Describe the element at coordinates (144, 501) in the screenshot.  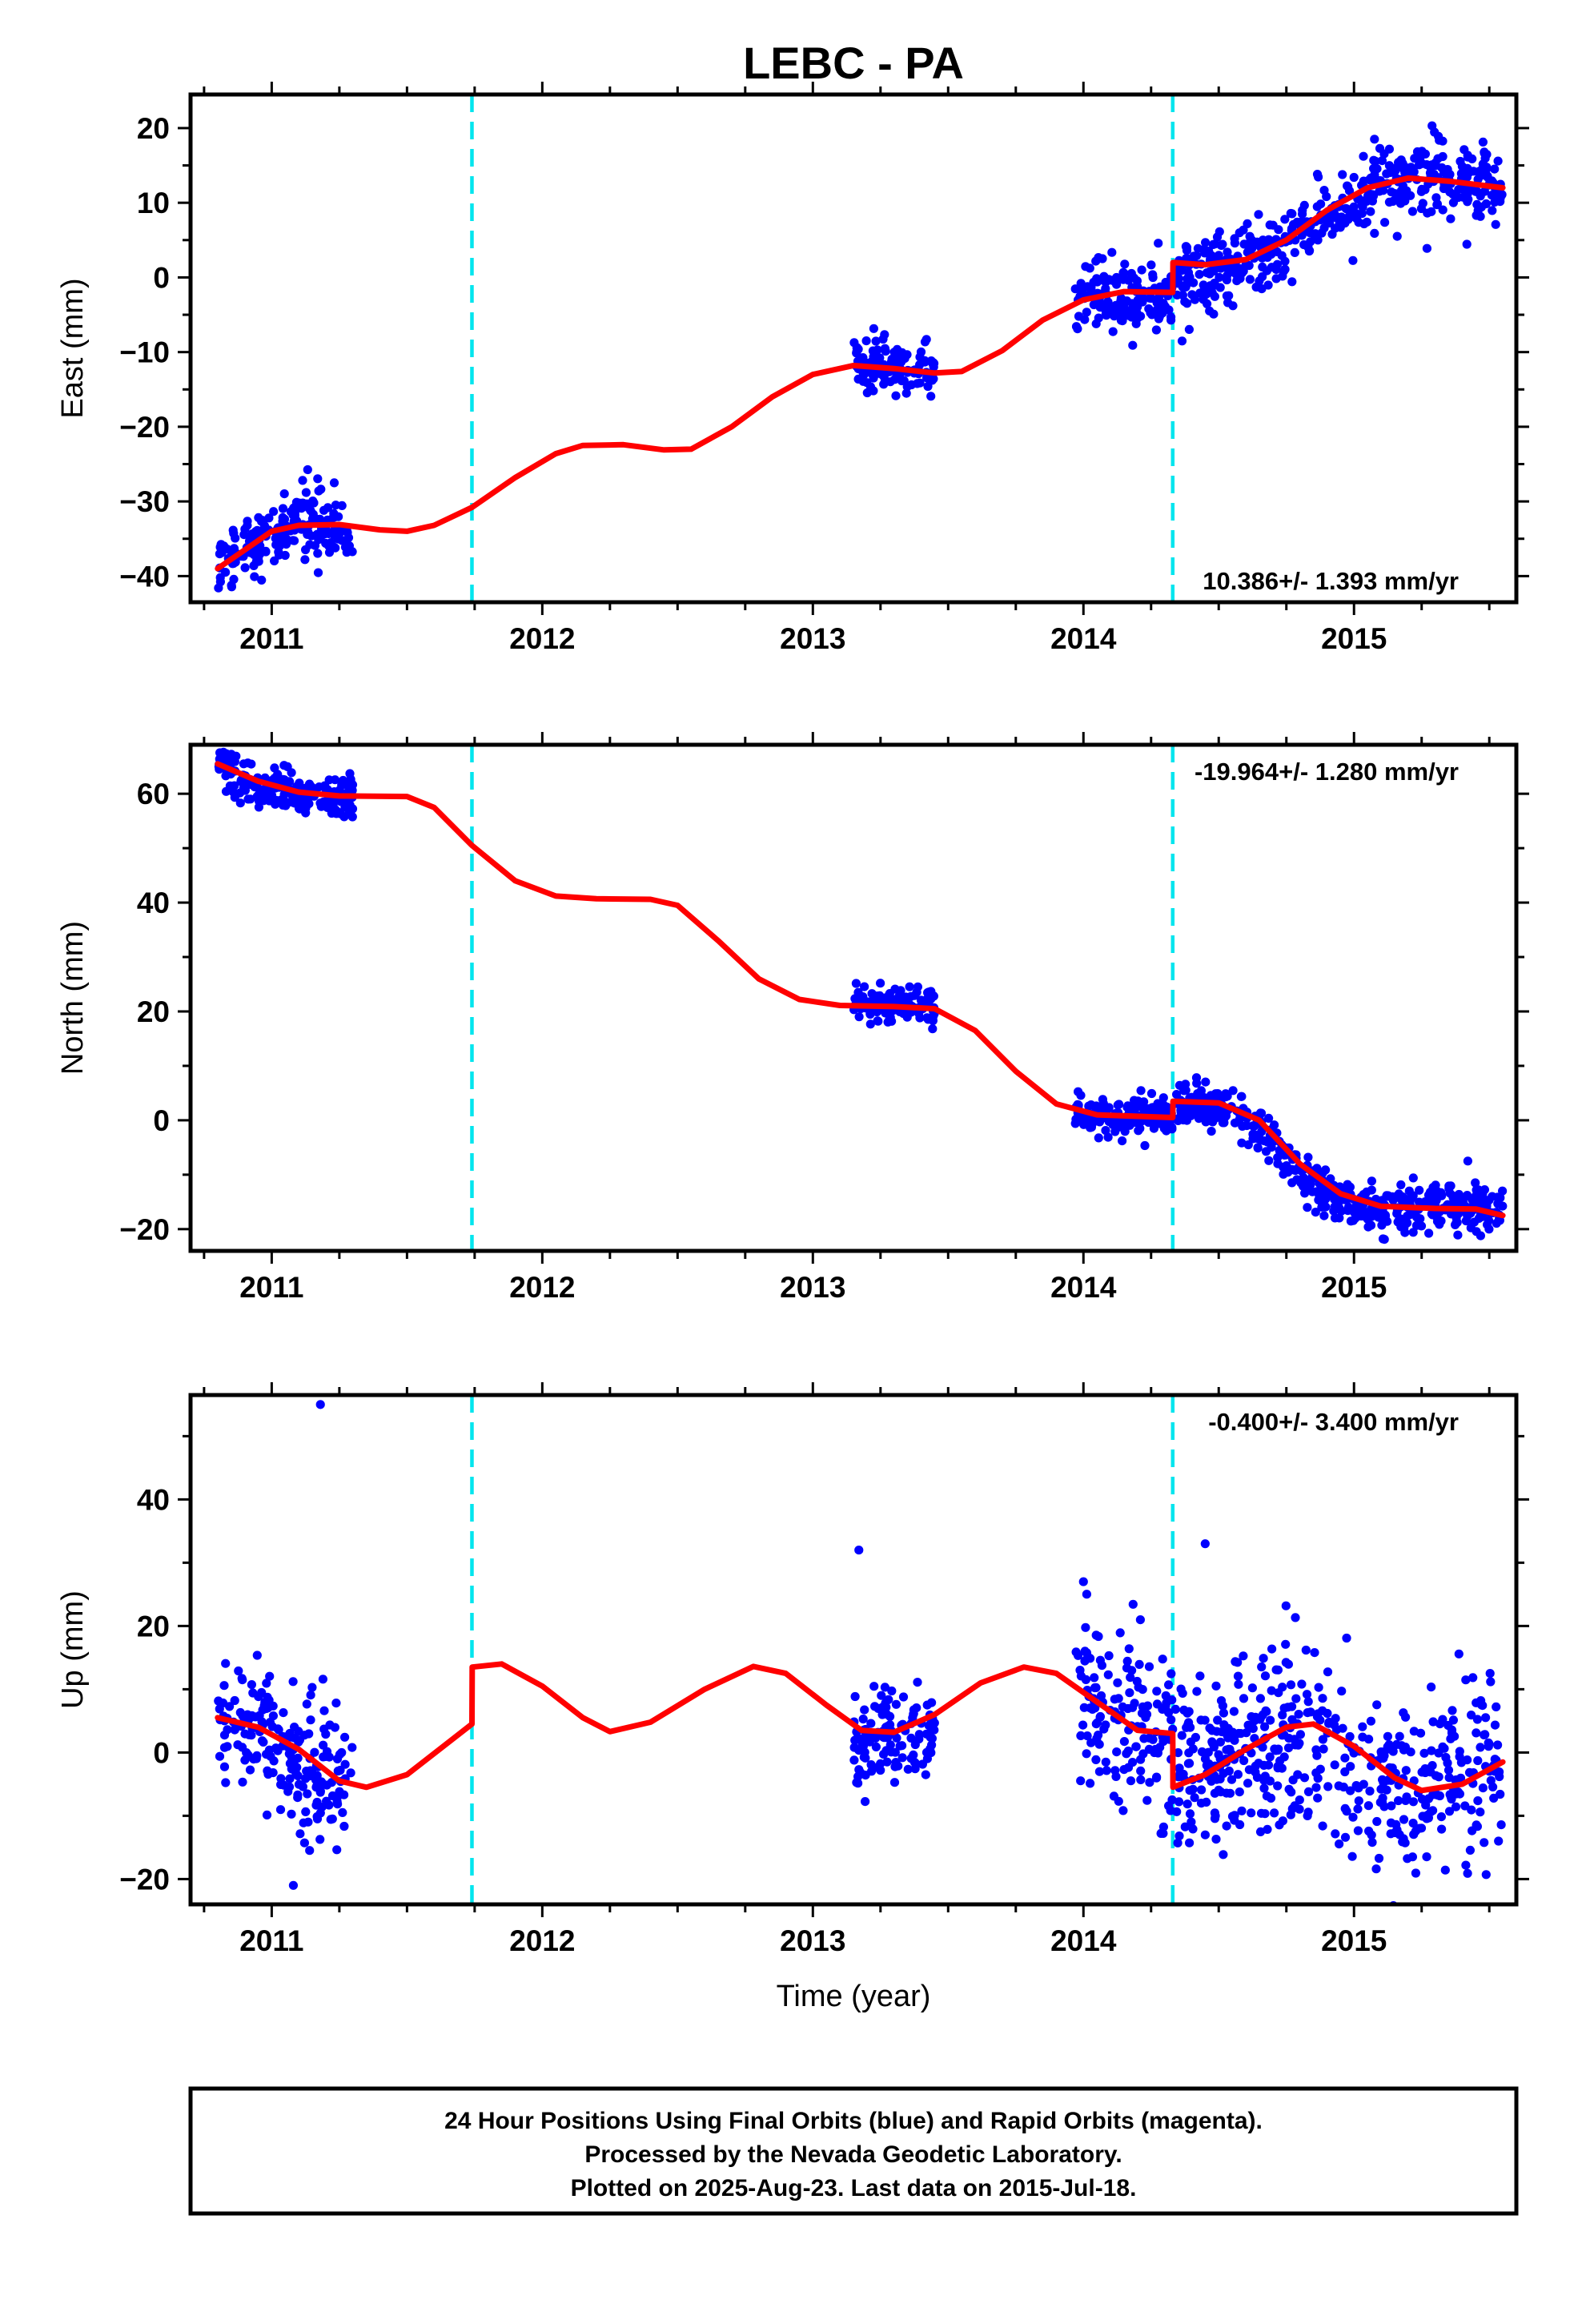
I see `east-y-tick-label: −30` at that location.